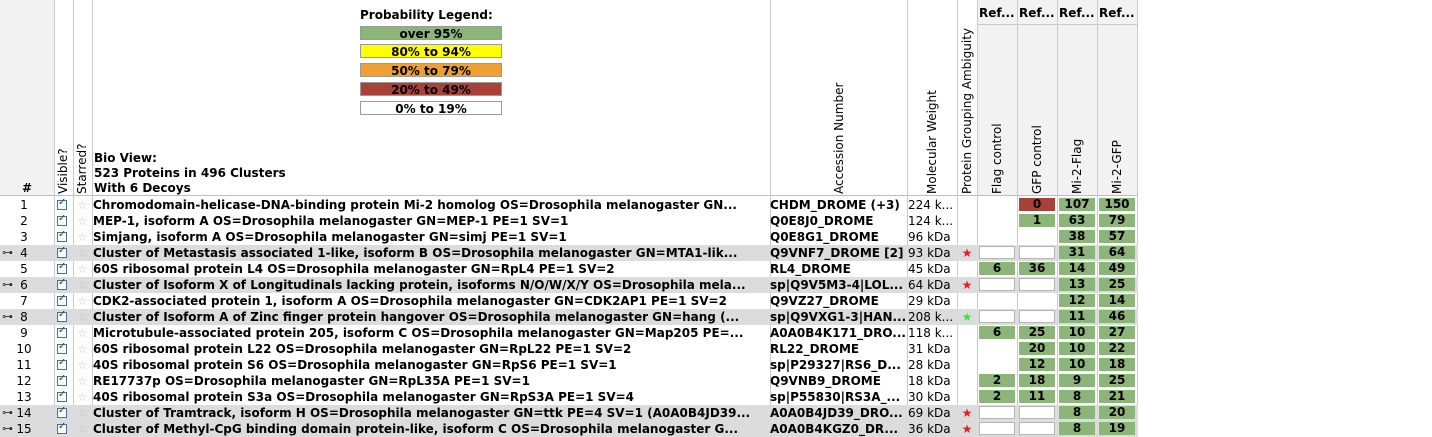  Describe the element at coordinates (1117, 316) in the screenshot. I see `spectrum-count-cell: 46` at that location.